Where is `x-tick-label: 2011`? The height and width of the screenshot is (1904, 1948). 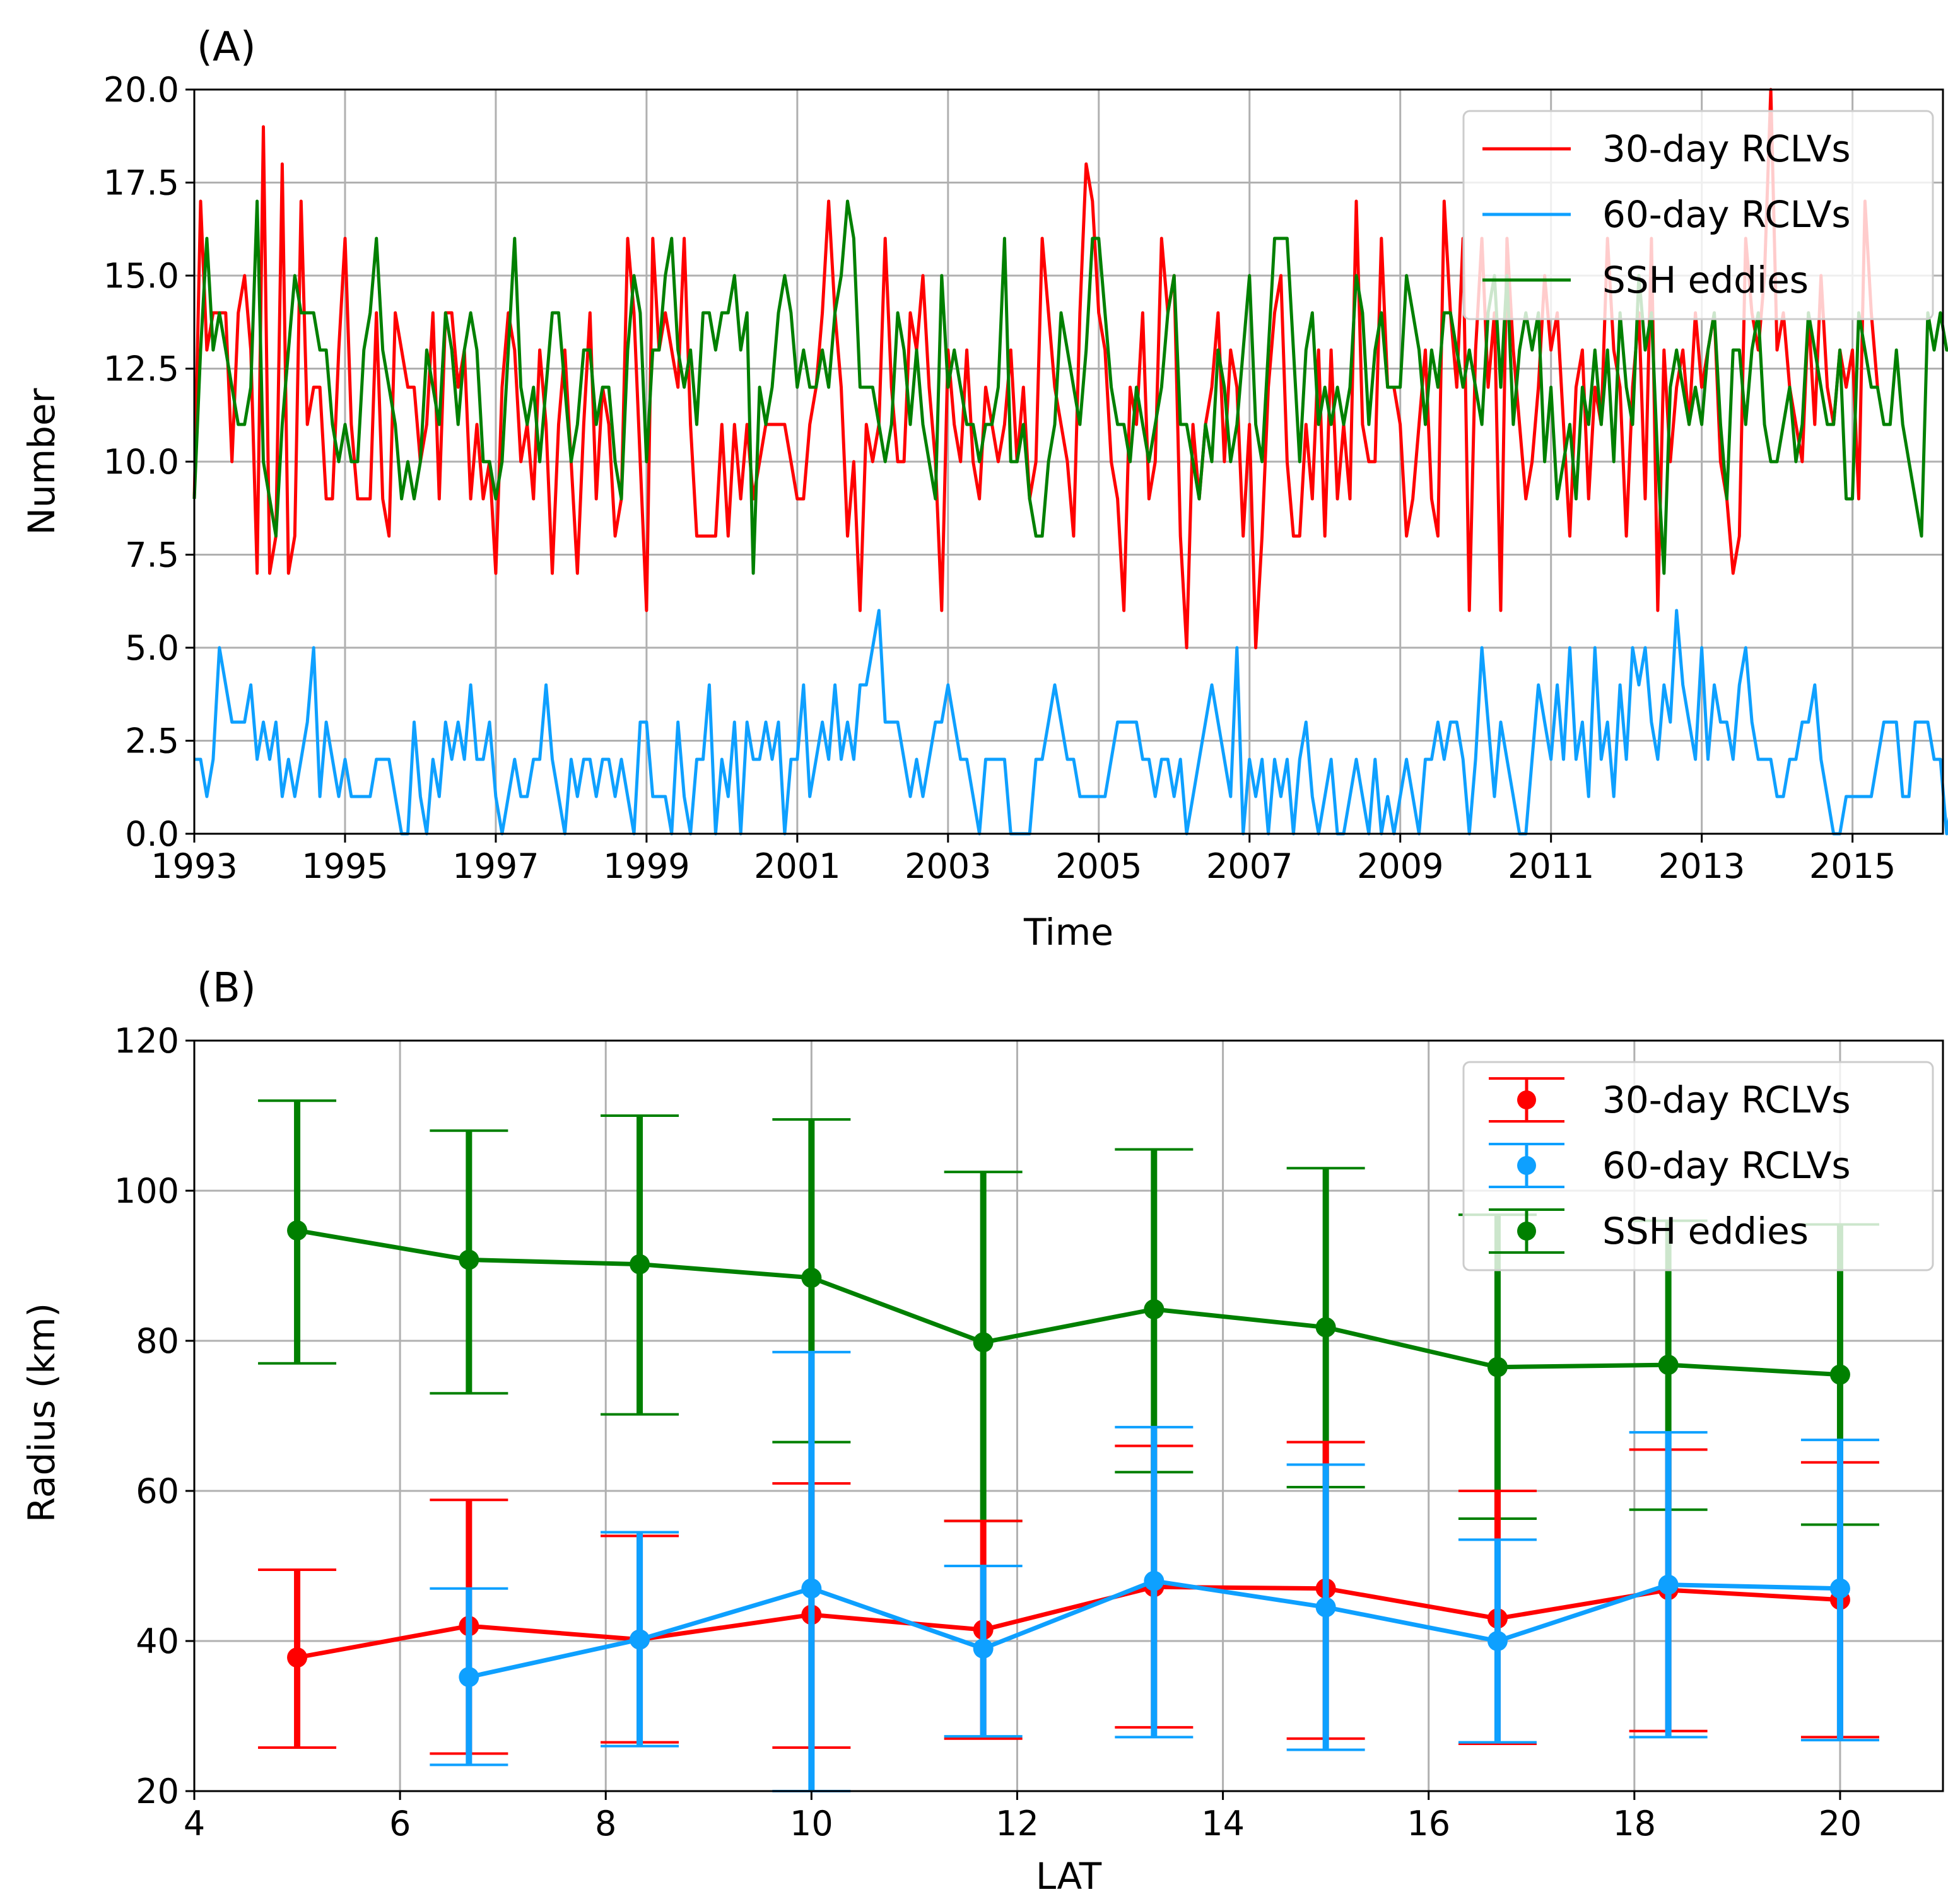 x-tick-label: 2011 is located at coordinates (1551, 866).